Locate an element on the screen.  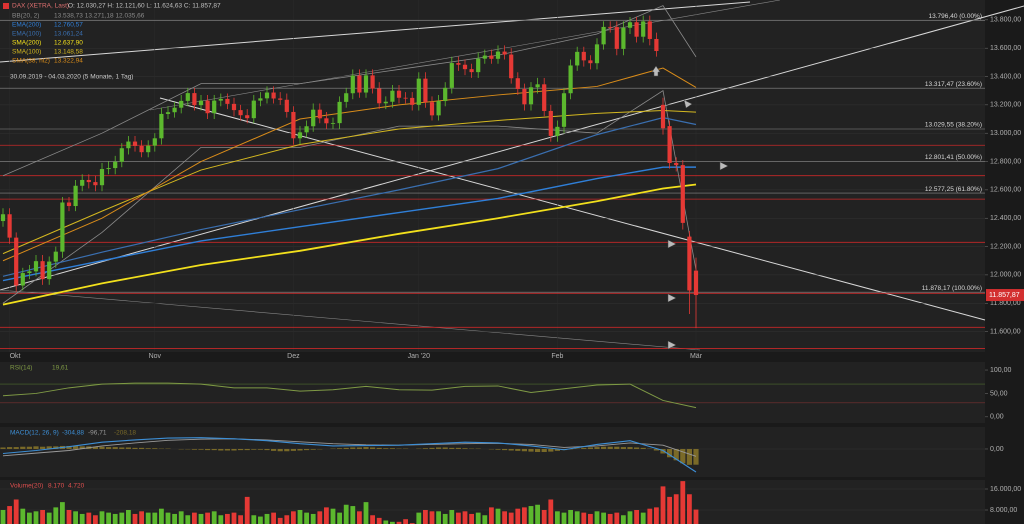
x-tick-label: Dez is located at coordinates (293, 356).